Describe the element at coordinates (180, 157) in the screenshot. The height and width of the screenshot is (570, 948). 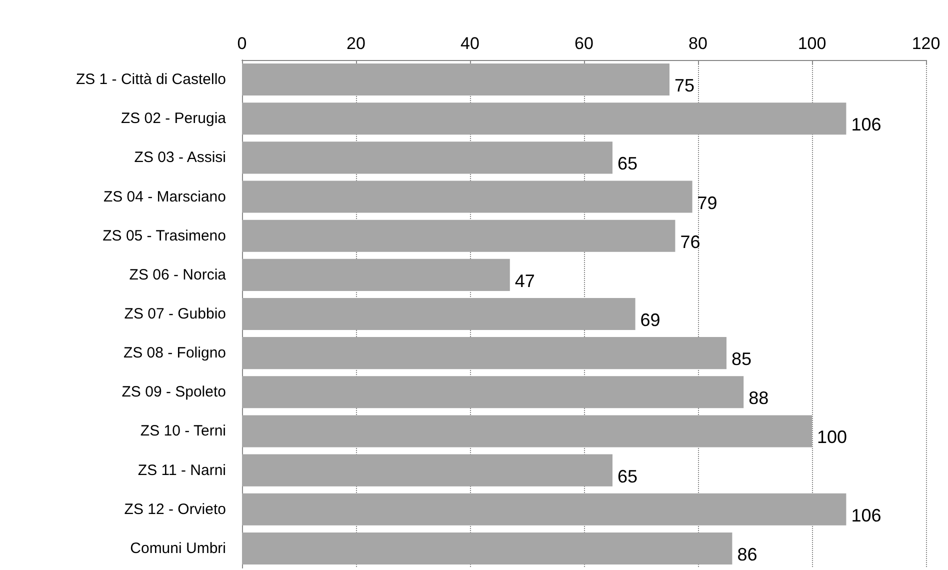
I see `y-tick-label: ZS 03 - Assisi` at that location.